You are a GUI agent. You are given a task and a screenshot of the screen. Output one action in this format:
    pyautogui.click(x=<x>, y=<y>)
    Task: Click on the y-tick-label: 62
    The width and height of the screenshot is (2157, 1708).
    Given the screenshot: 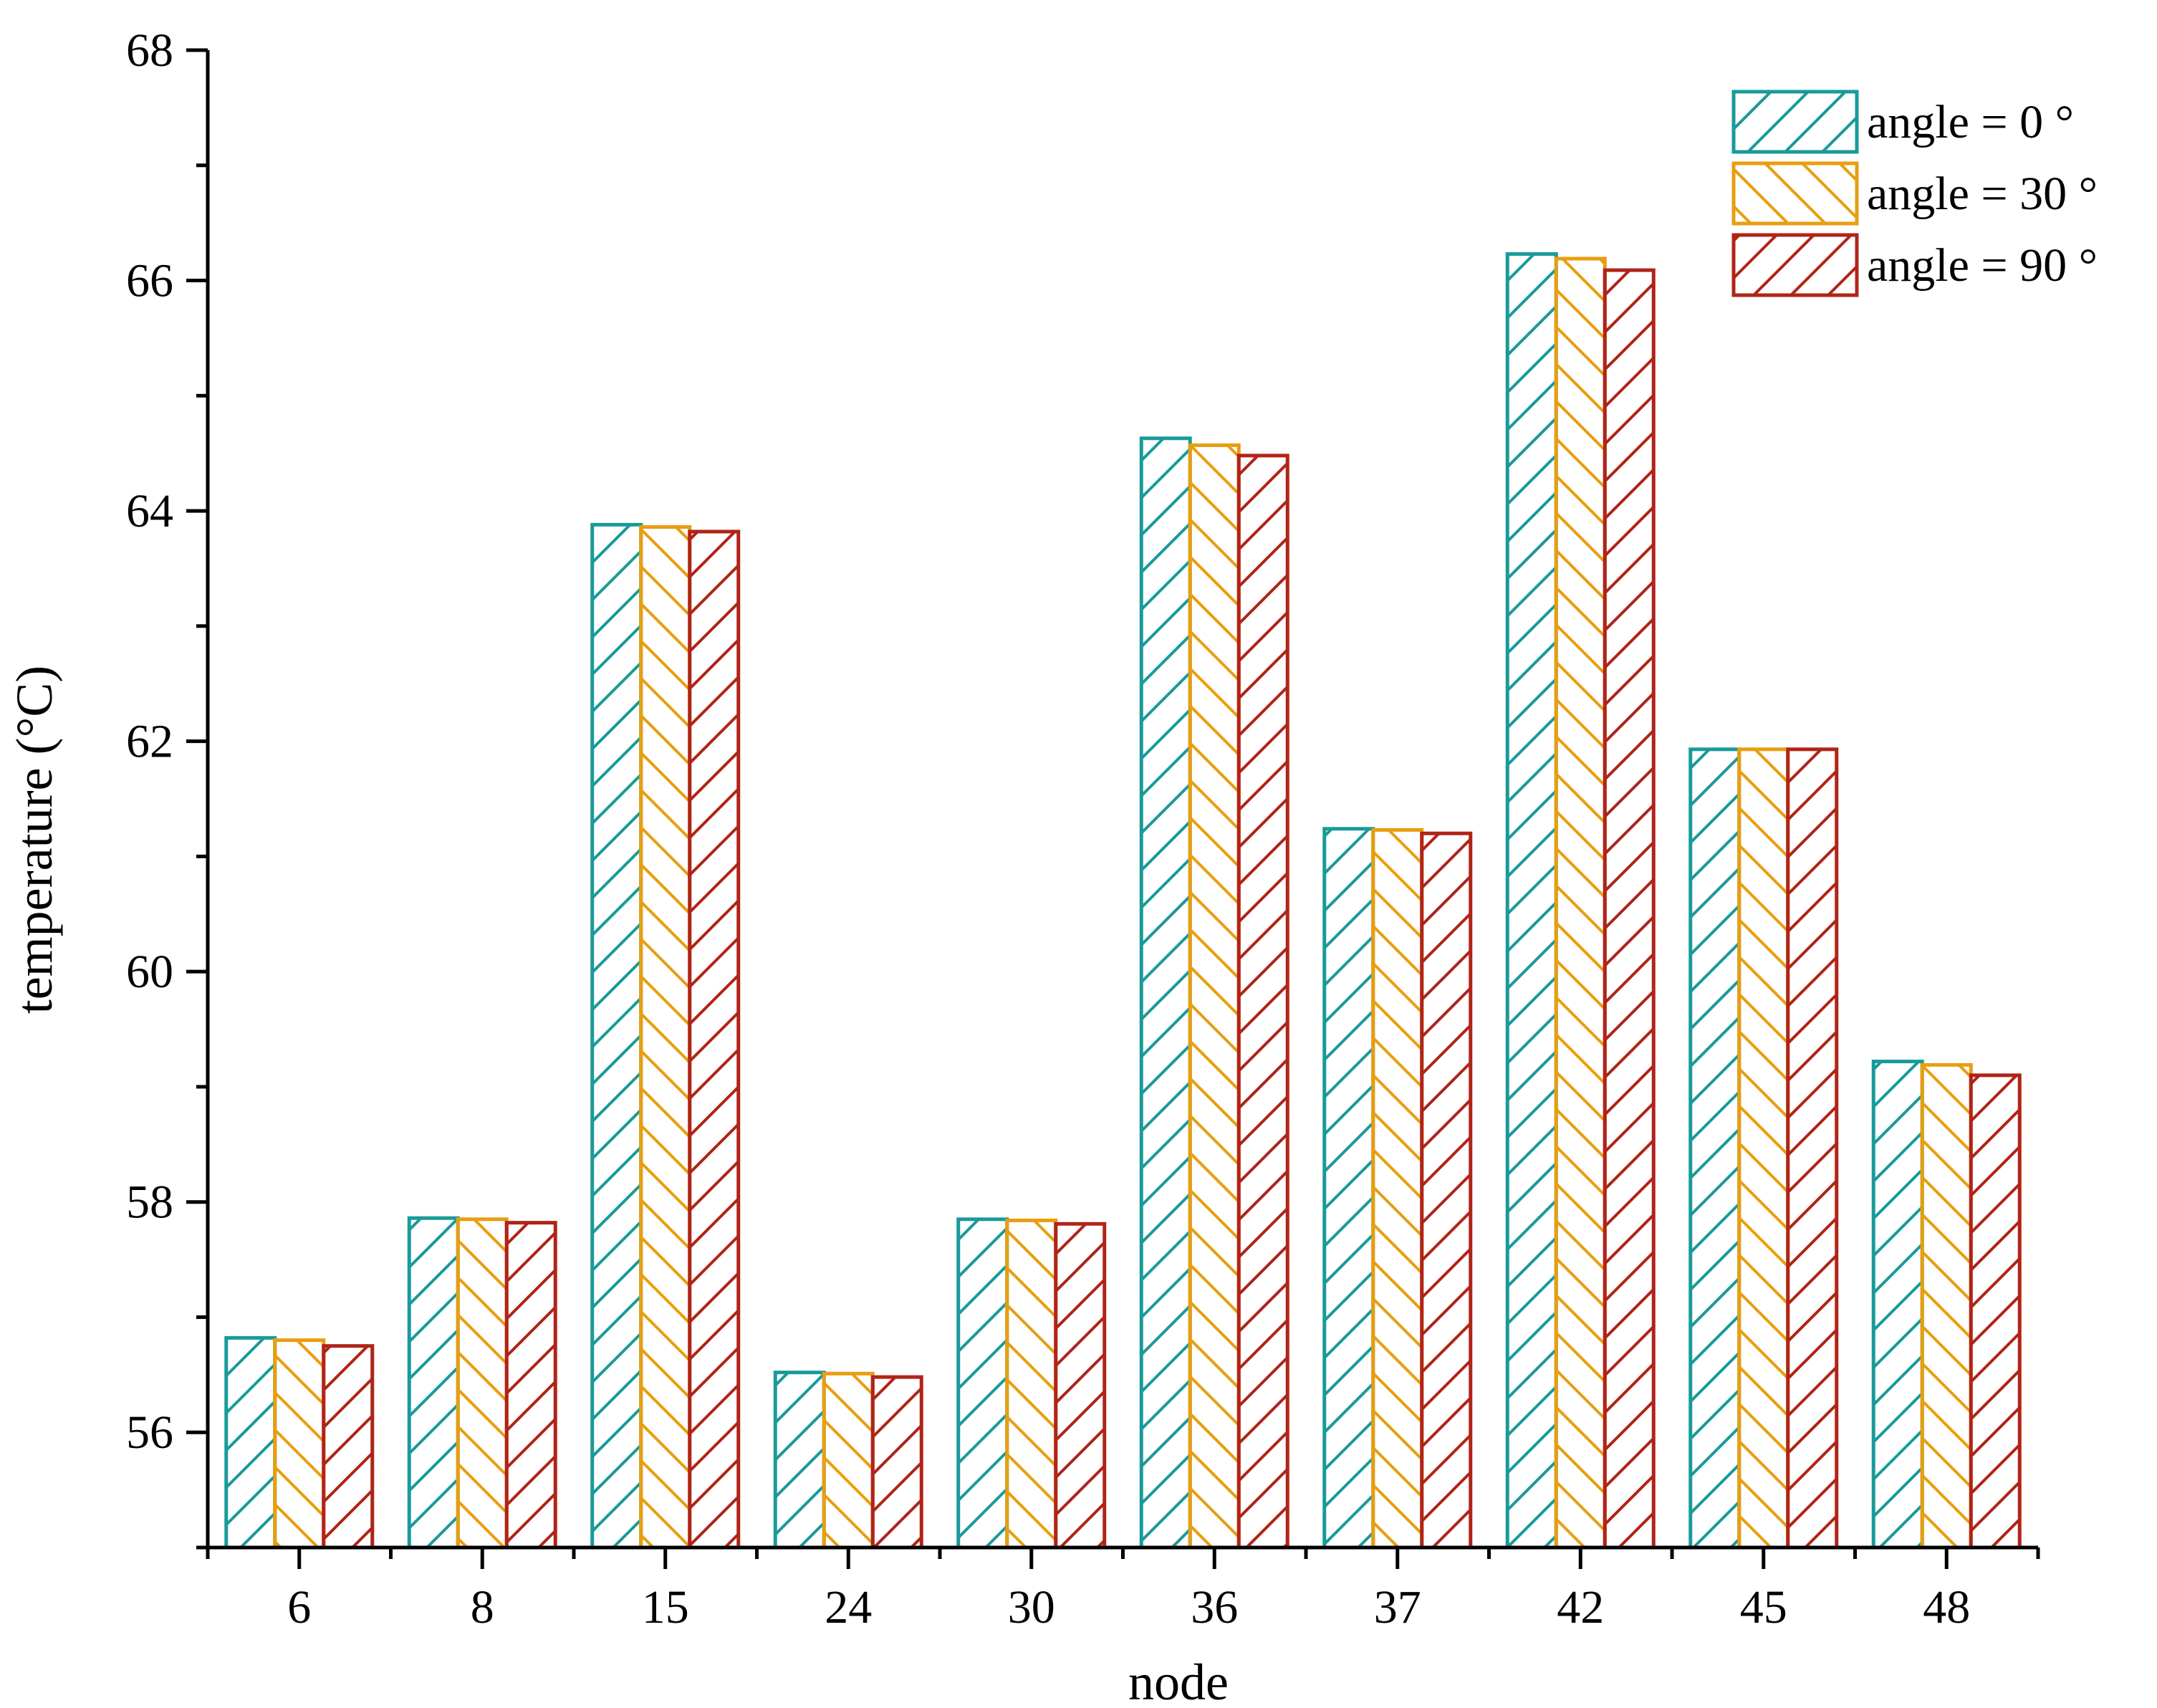 What is the action you would take?
    pyautogui.click(x=149, y=742)
    